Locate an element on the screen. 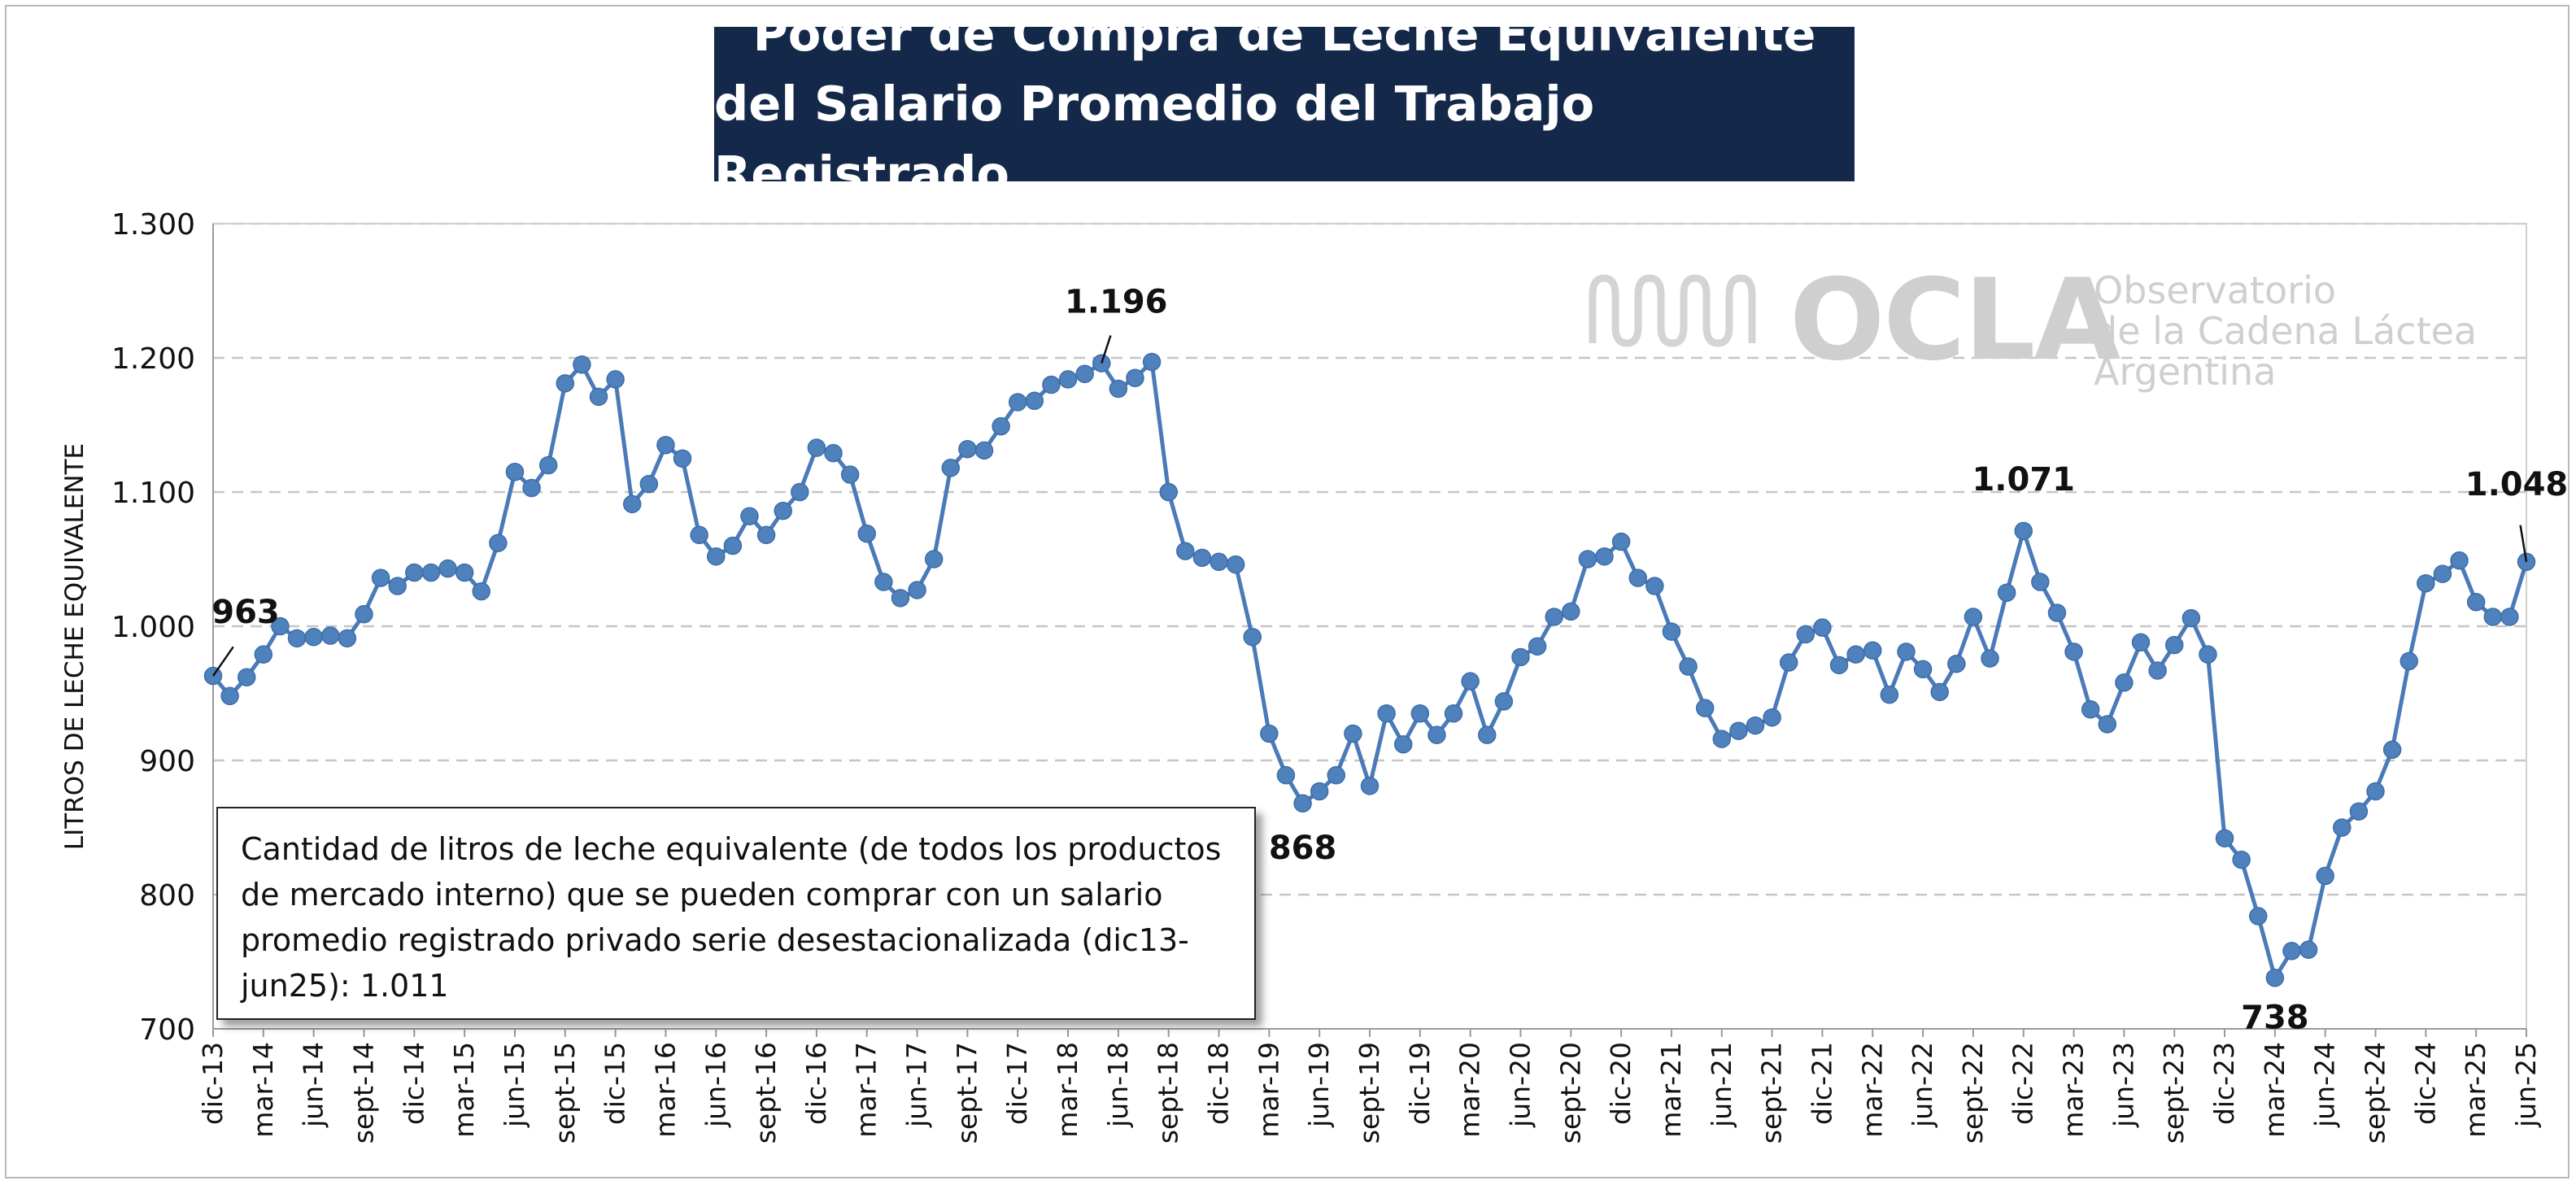 This screenshot has width=2576, height=1185. y-tick-label: 900 is located at coordinates (167, 761).